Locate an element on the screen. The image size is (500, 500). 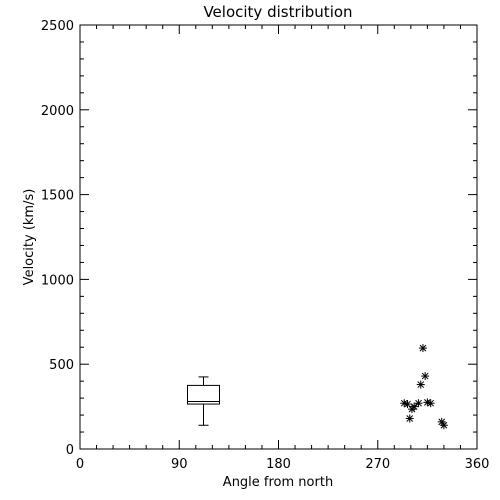
x-tick-label: 270 is located at coordinates (377, 464).